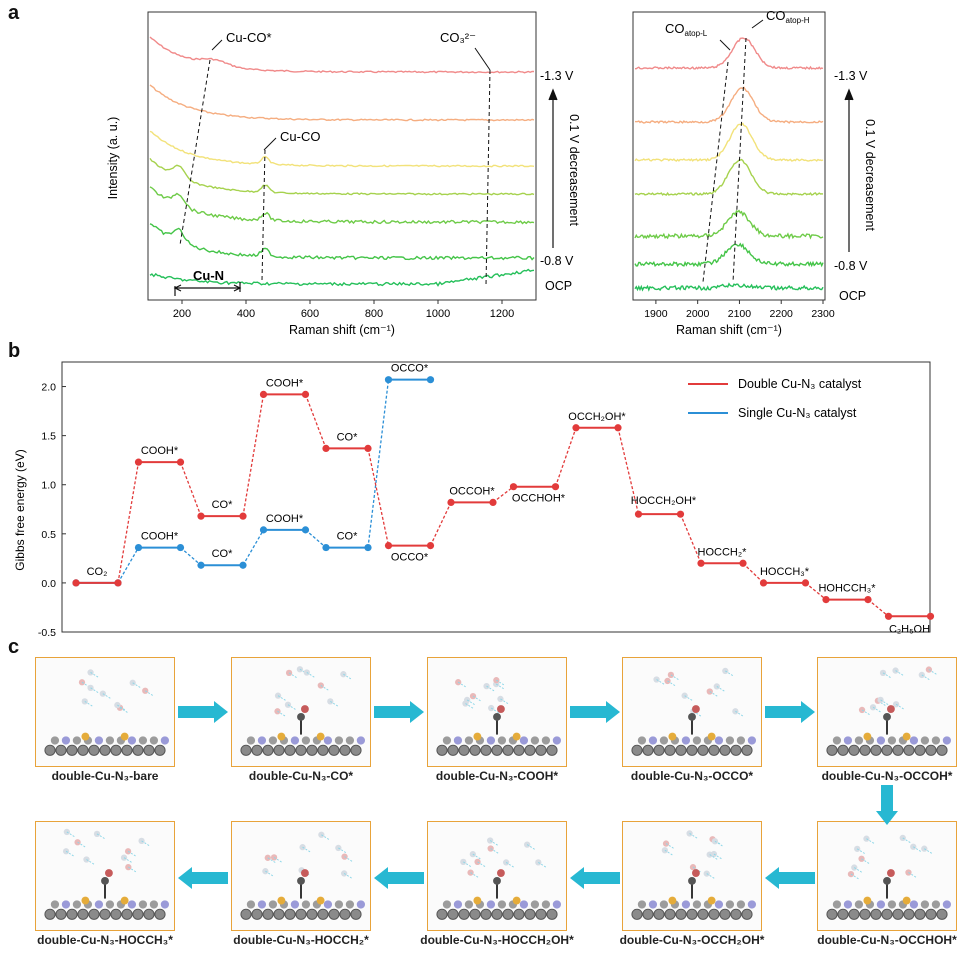 This screenshot has height=962, width=978. Describe the element at coordinates (48, 388) in the screenshot. I see `energy-y-tick-label: 2.0` at that location.